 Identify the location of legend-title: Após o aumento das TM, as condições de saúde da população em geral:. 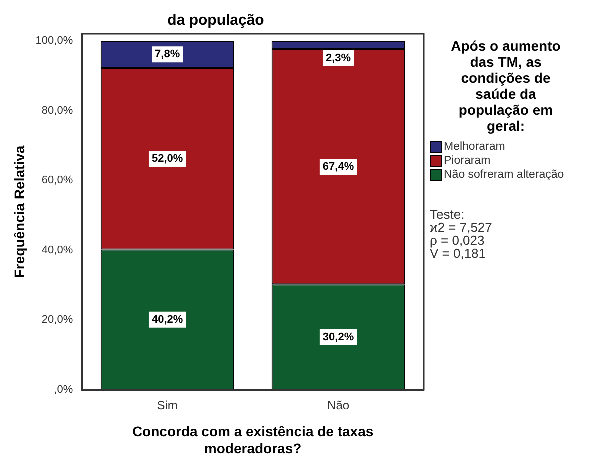
(506, 86).